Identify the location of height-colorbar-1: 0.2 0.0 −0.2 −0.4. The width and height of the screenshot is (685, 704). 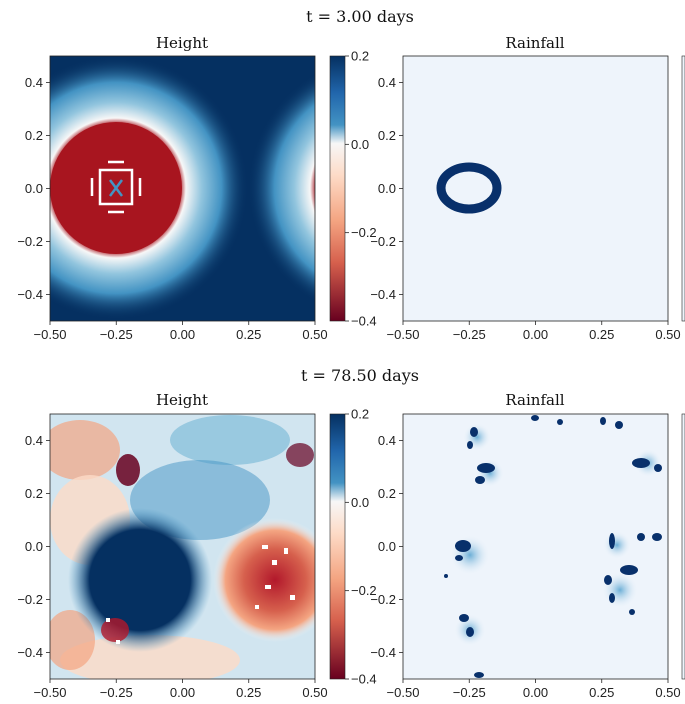
(353, 189).